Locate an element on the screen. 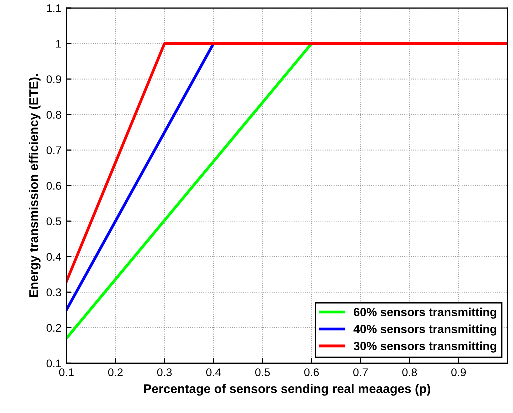  y-tick-label: 0.3 is located at coordinates (54, 292).